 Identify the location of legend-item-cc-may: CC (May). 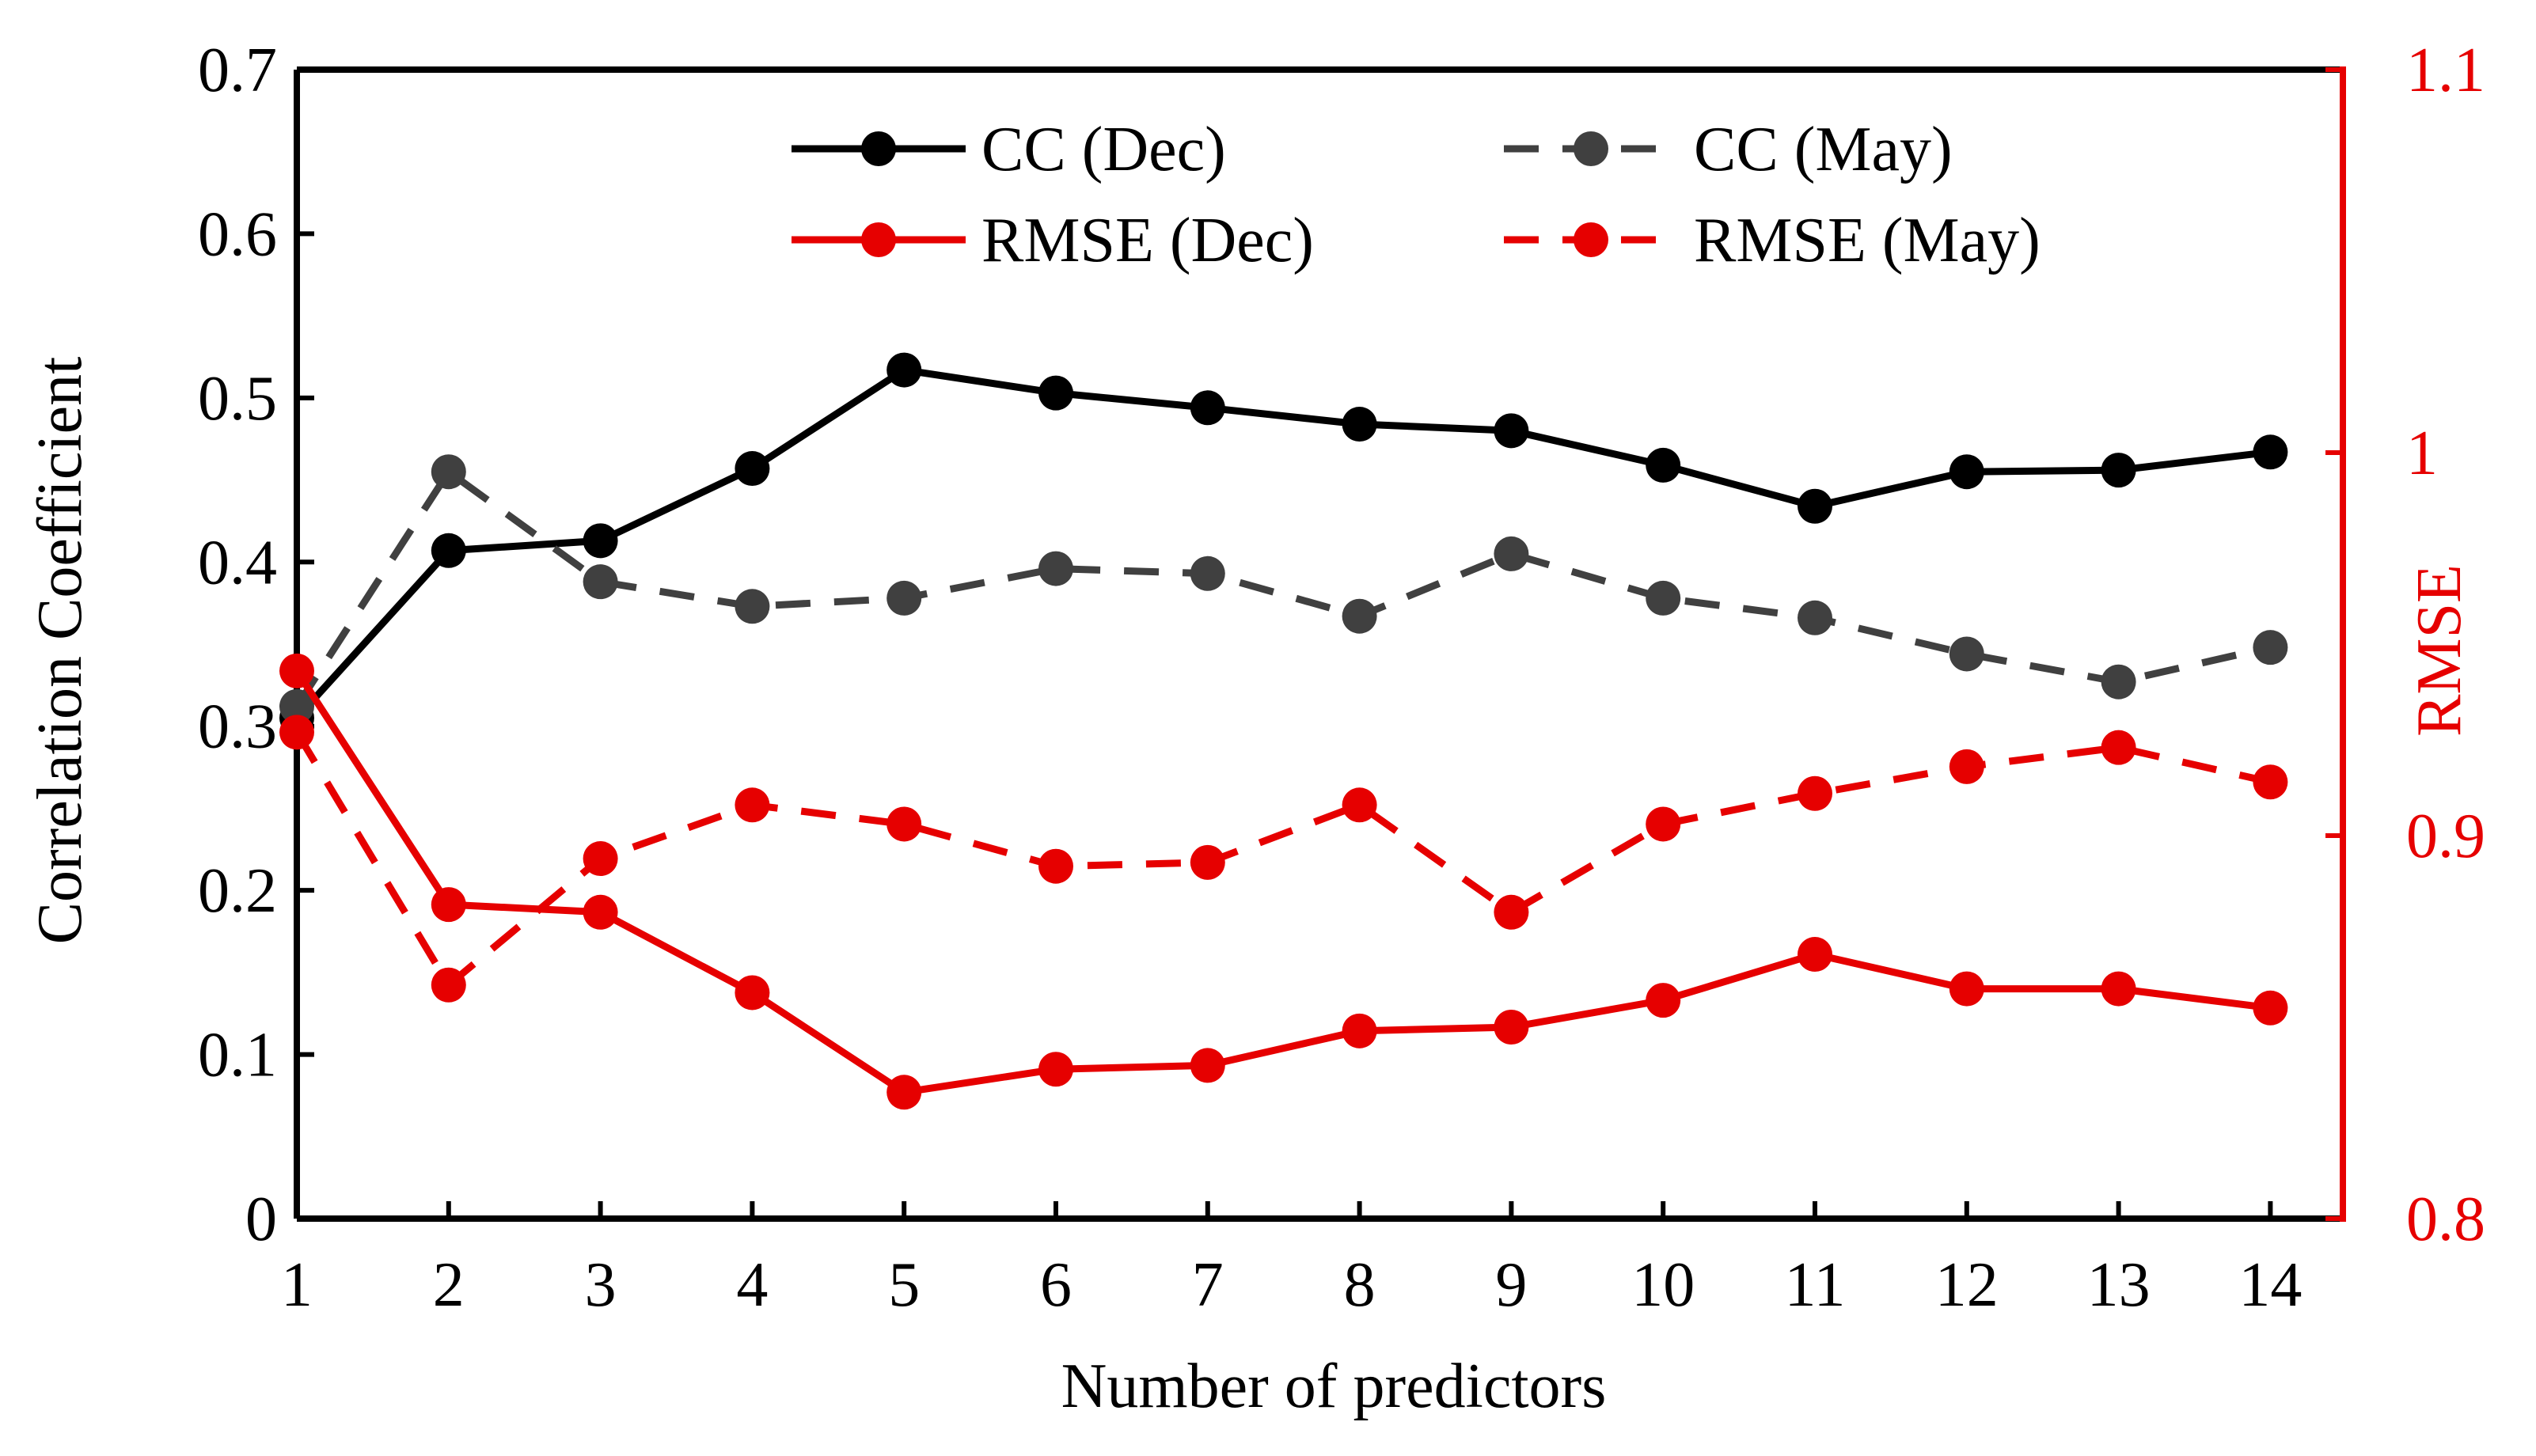
(1728, 149).